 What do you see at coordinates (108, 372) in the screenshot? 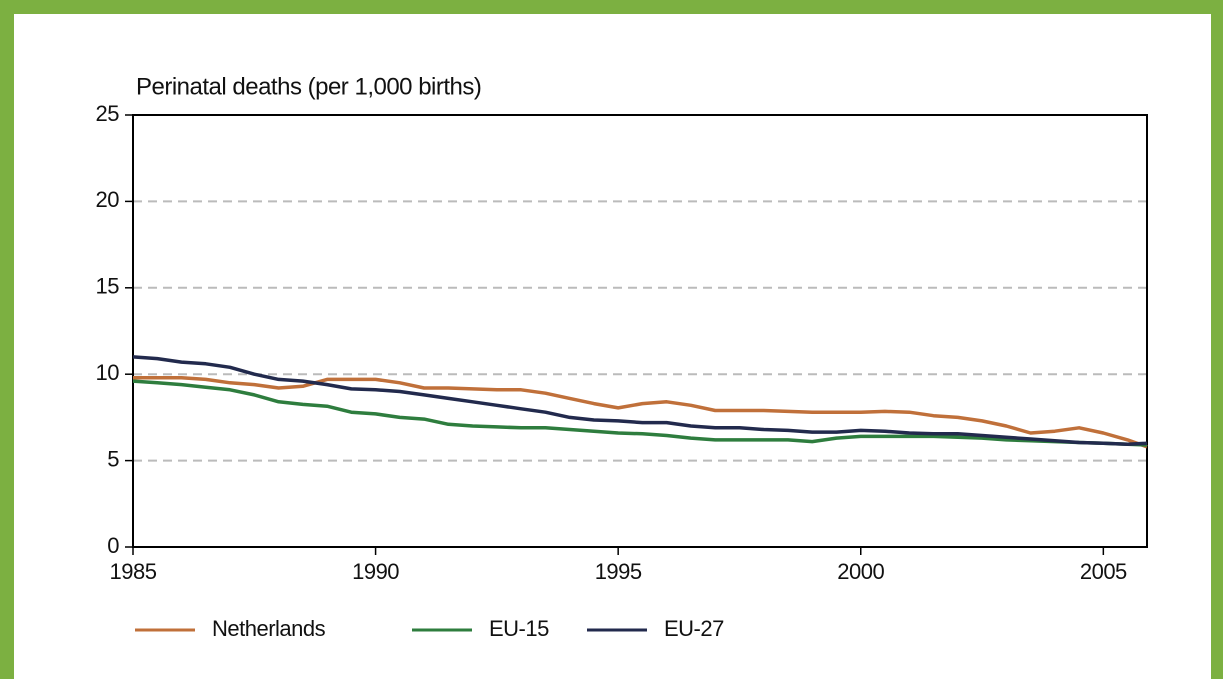
I see `y-tick-label: 10` at bounding box center [108, 372].